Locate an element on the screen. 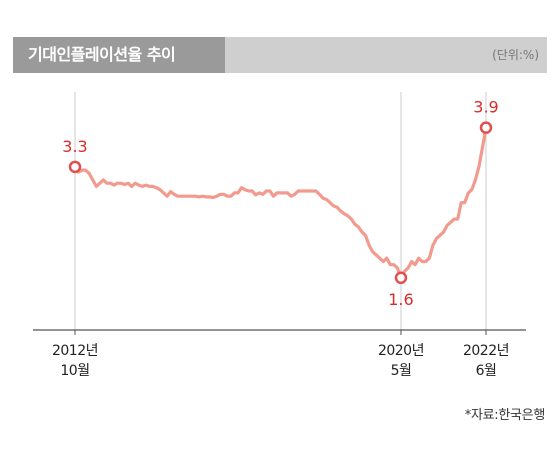 This screenshot has height=464, width=559. x-tick-label: 6월 is located at coordinates (486, 371).